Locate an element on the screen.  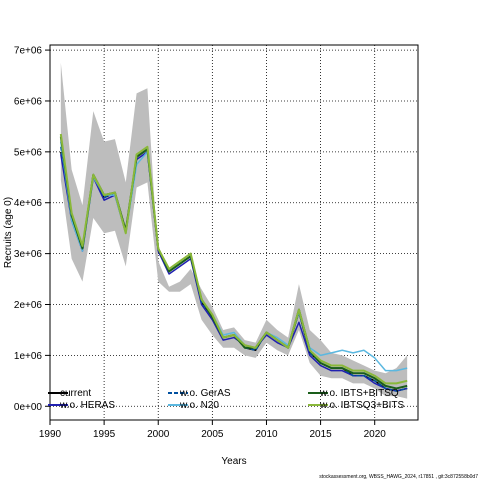
legend-label-2: w.o. HERAS is located at coordinates (87, 405).